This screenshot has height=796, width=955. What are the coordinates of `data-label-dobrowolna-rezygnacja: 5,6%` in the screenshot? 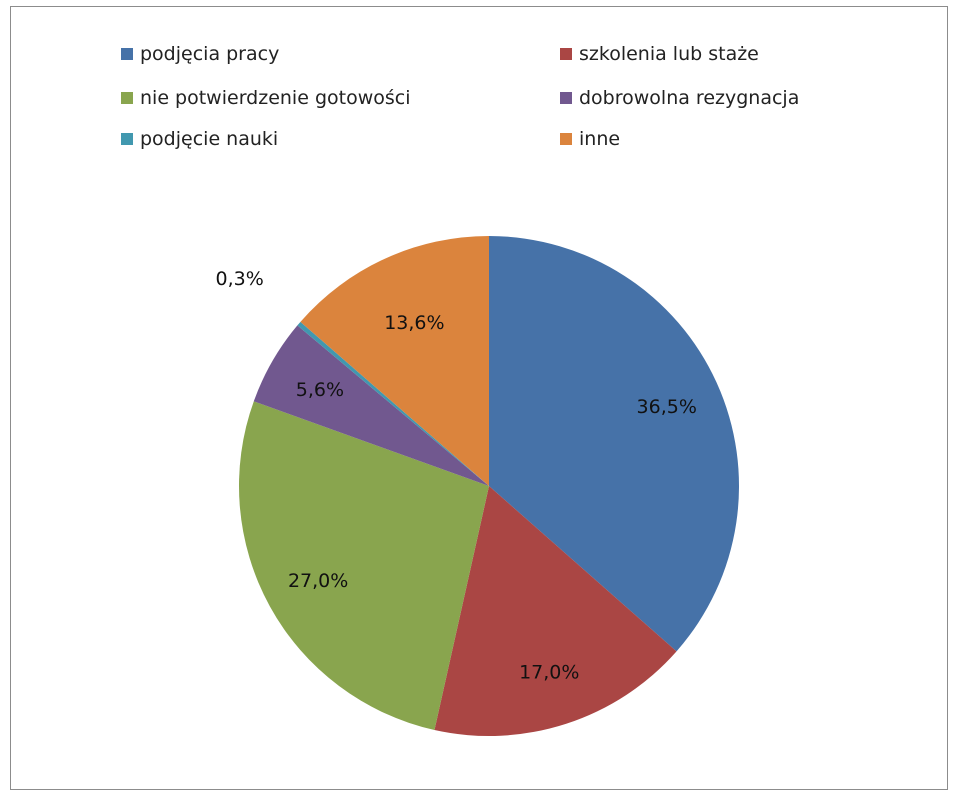 It's located at (320, 390).